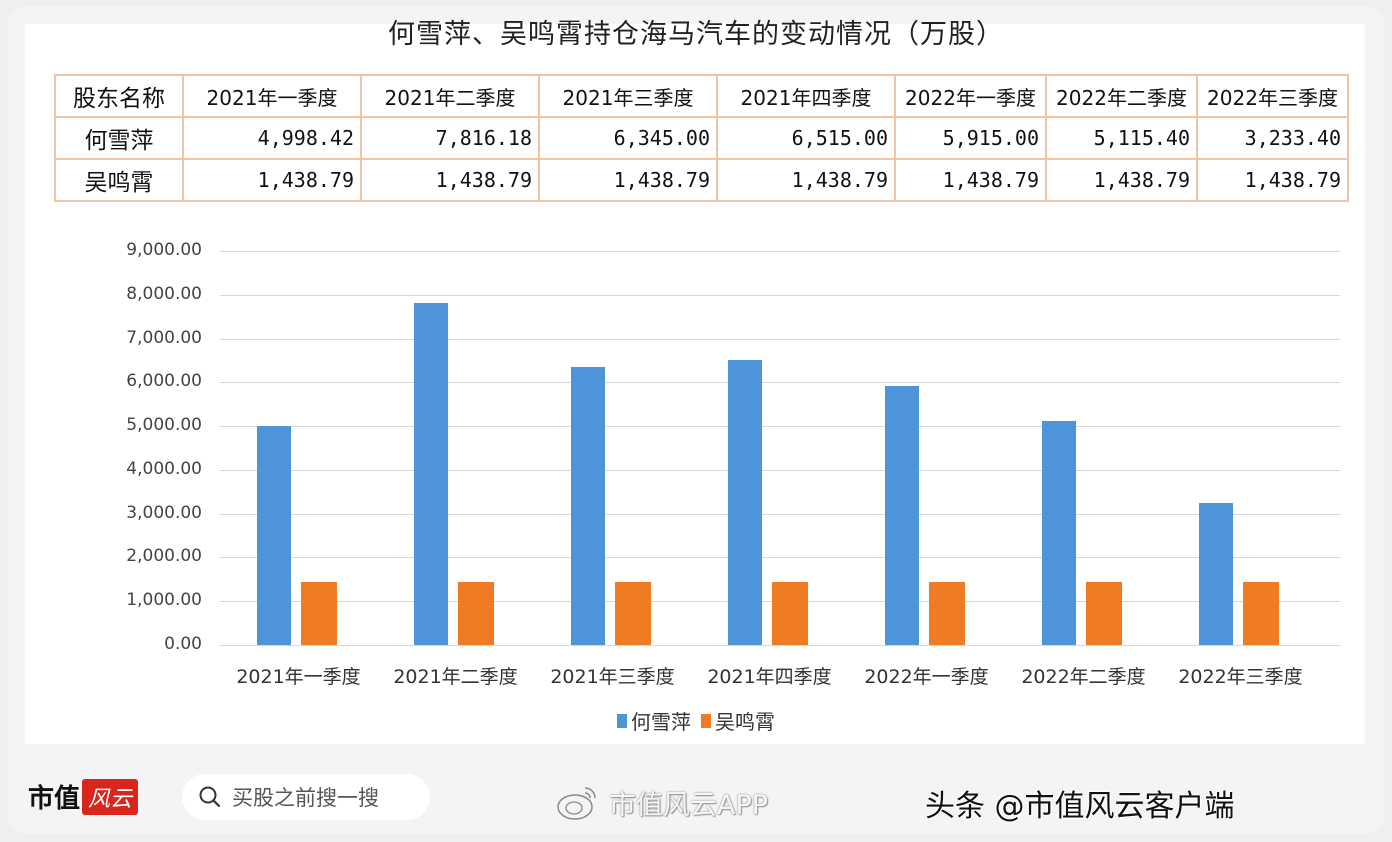  Describe the element at coordinates (164, 381) in the screenshot. I see `y-tick-label: 6,000.00` at that location.